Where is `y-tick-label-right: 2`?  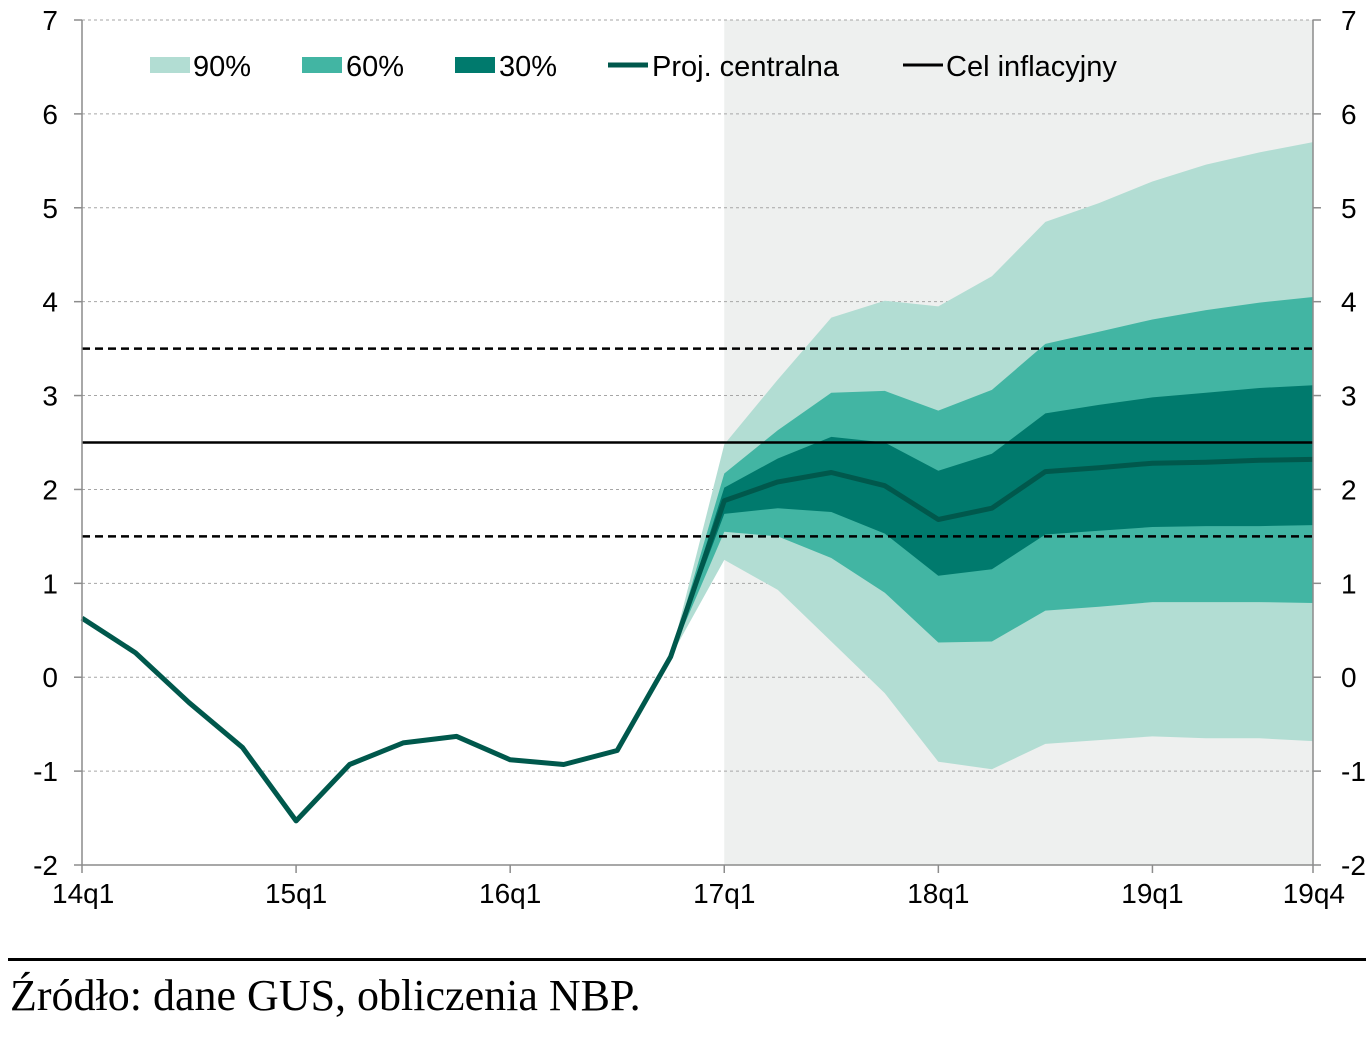
y-tick-label-right: 2 is located at coordinates (1349, 489).